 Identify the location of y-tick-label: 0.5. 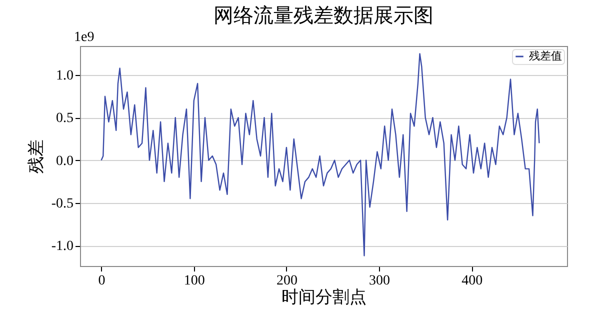
(65, 118).